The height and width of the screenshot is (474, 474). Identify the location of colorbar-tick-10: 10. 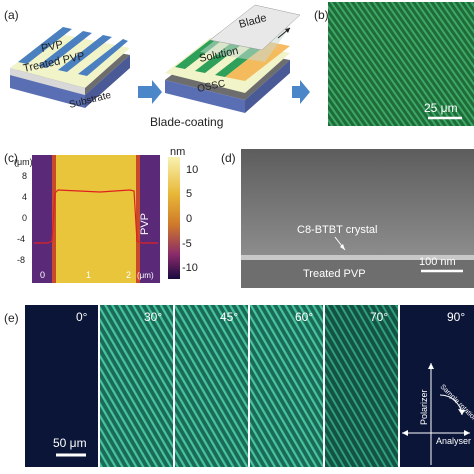
(192, 170).